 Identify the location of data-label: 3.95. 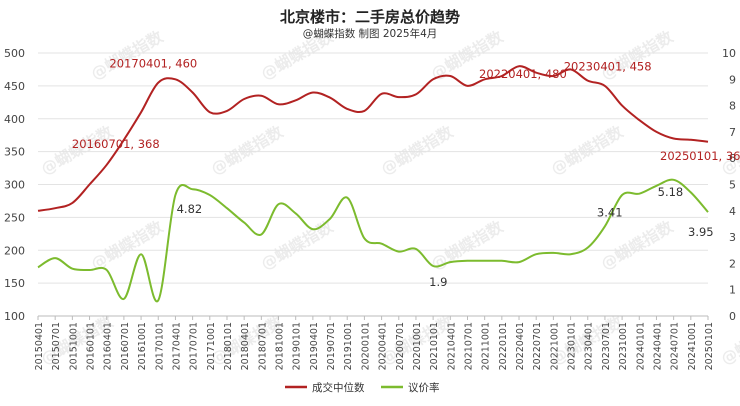
(701, 232).